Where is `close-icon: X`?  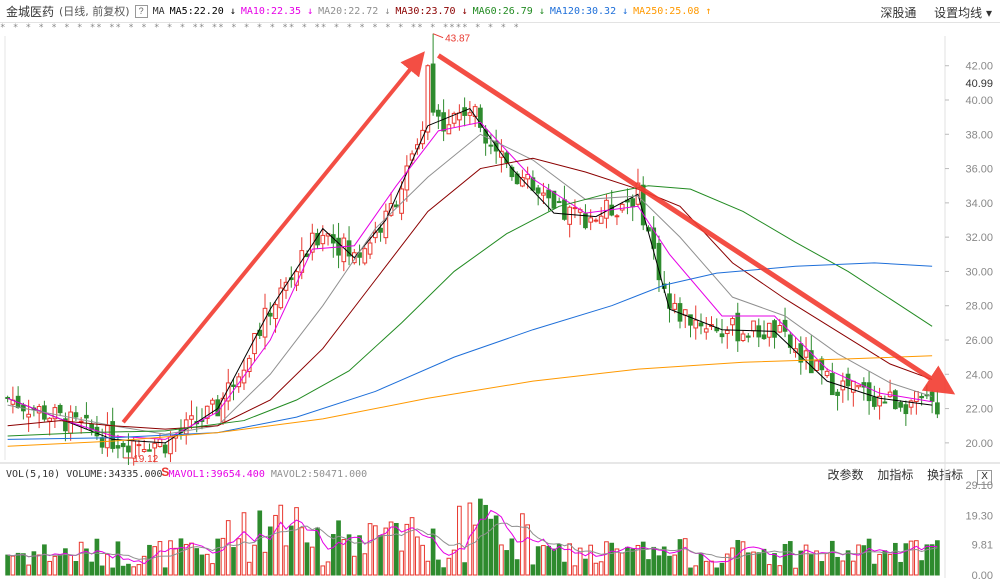
close-icon: X is located at coordinates (984, 477).